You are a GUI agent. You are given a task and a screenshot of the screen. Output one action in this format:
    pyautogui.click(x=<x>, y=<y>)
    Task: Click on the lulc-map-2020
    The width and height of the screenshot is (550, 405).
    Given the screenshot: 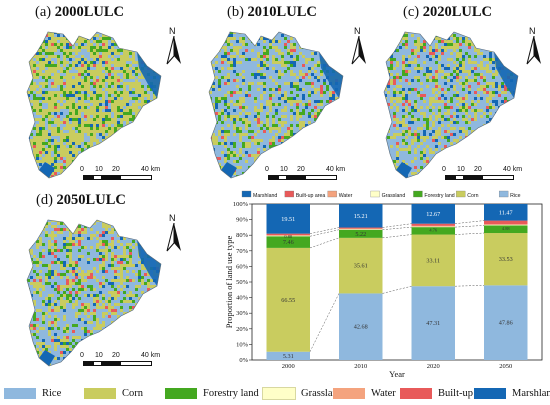 What is the action you would take?
    pyautogui.click(x=451, y=105)
    